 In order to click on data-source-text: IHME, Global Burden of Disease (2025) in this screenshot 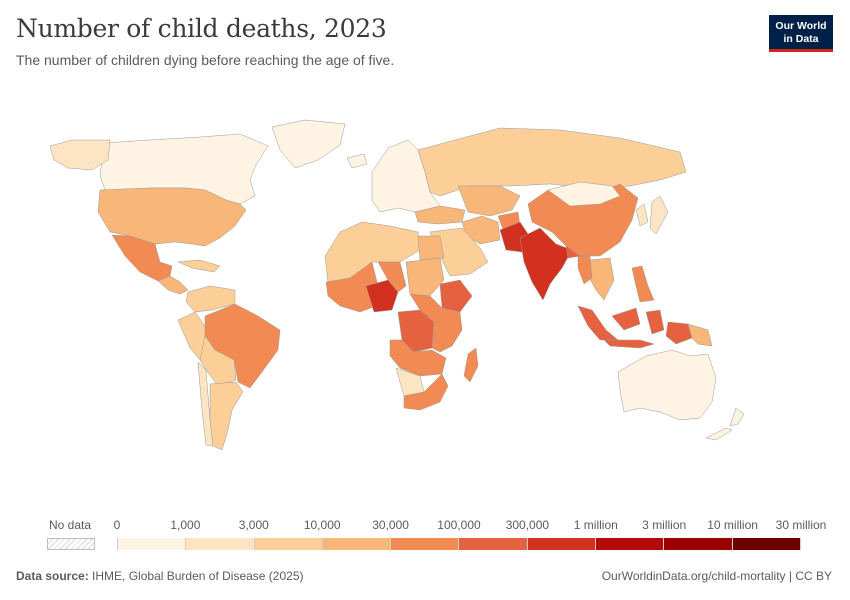, I will do `click(198, 576)`.